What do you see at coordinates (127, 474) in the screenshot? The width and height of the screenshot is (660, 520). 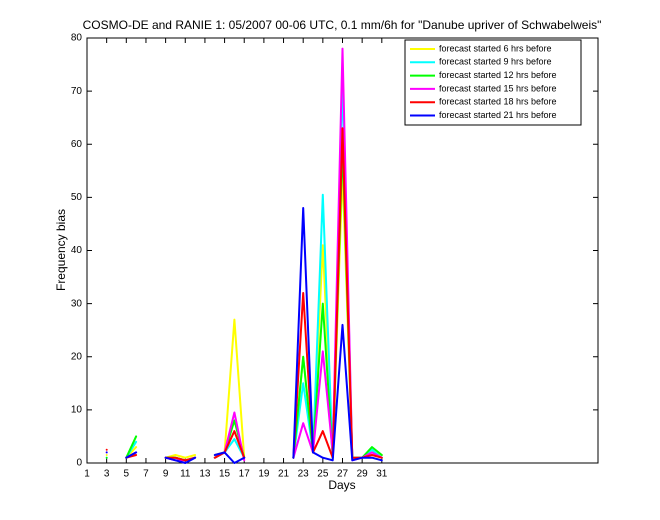 I see `x-tick-label: 5` at bounding box center [127, 474].